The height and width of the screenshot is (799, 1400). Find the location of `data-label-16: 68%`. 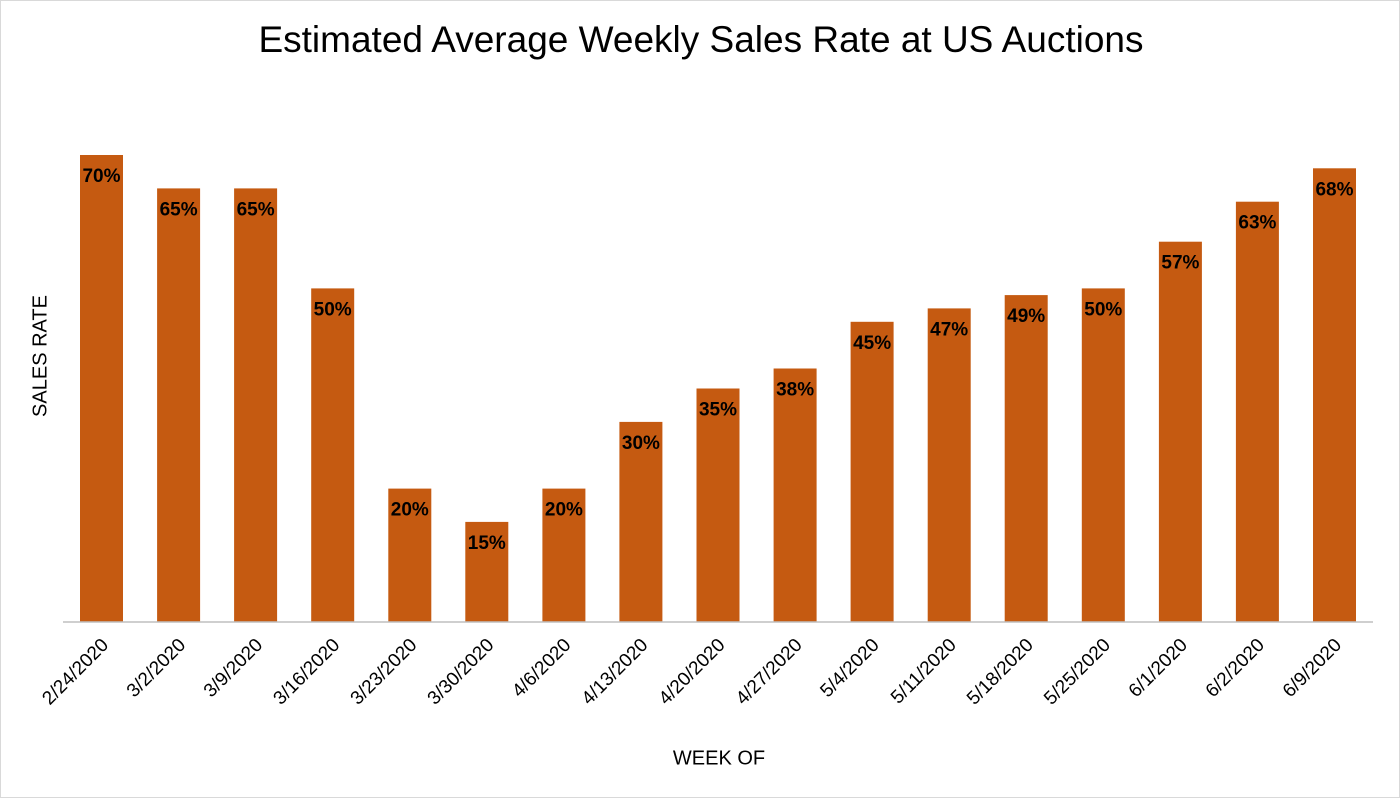

data-label-16: 68% is located at coordinates (1334, 189).